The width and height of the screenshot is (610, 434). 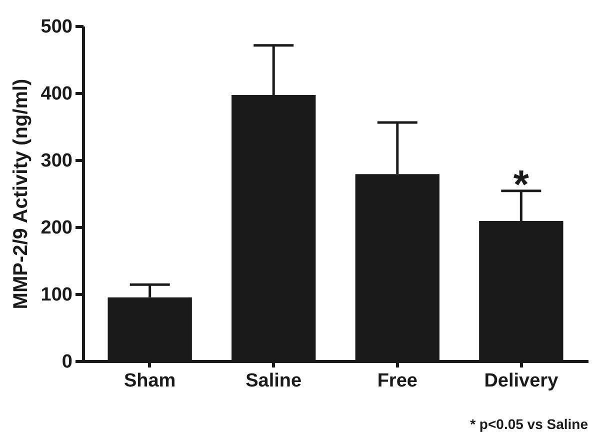 What do you see at coordinates (521, 381) in the screenshot?
I see `x-tick-label: Delivery` at bounding box center [521, 381].